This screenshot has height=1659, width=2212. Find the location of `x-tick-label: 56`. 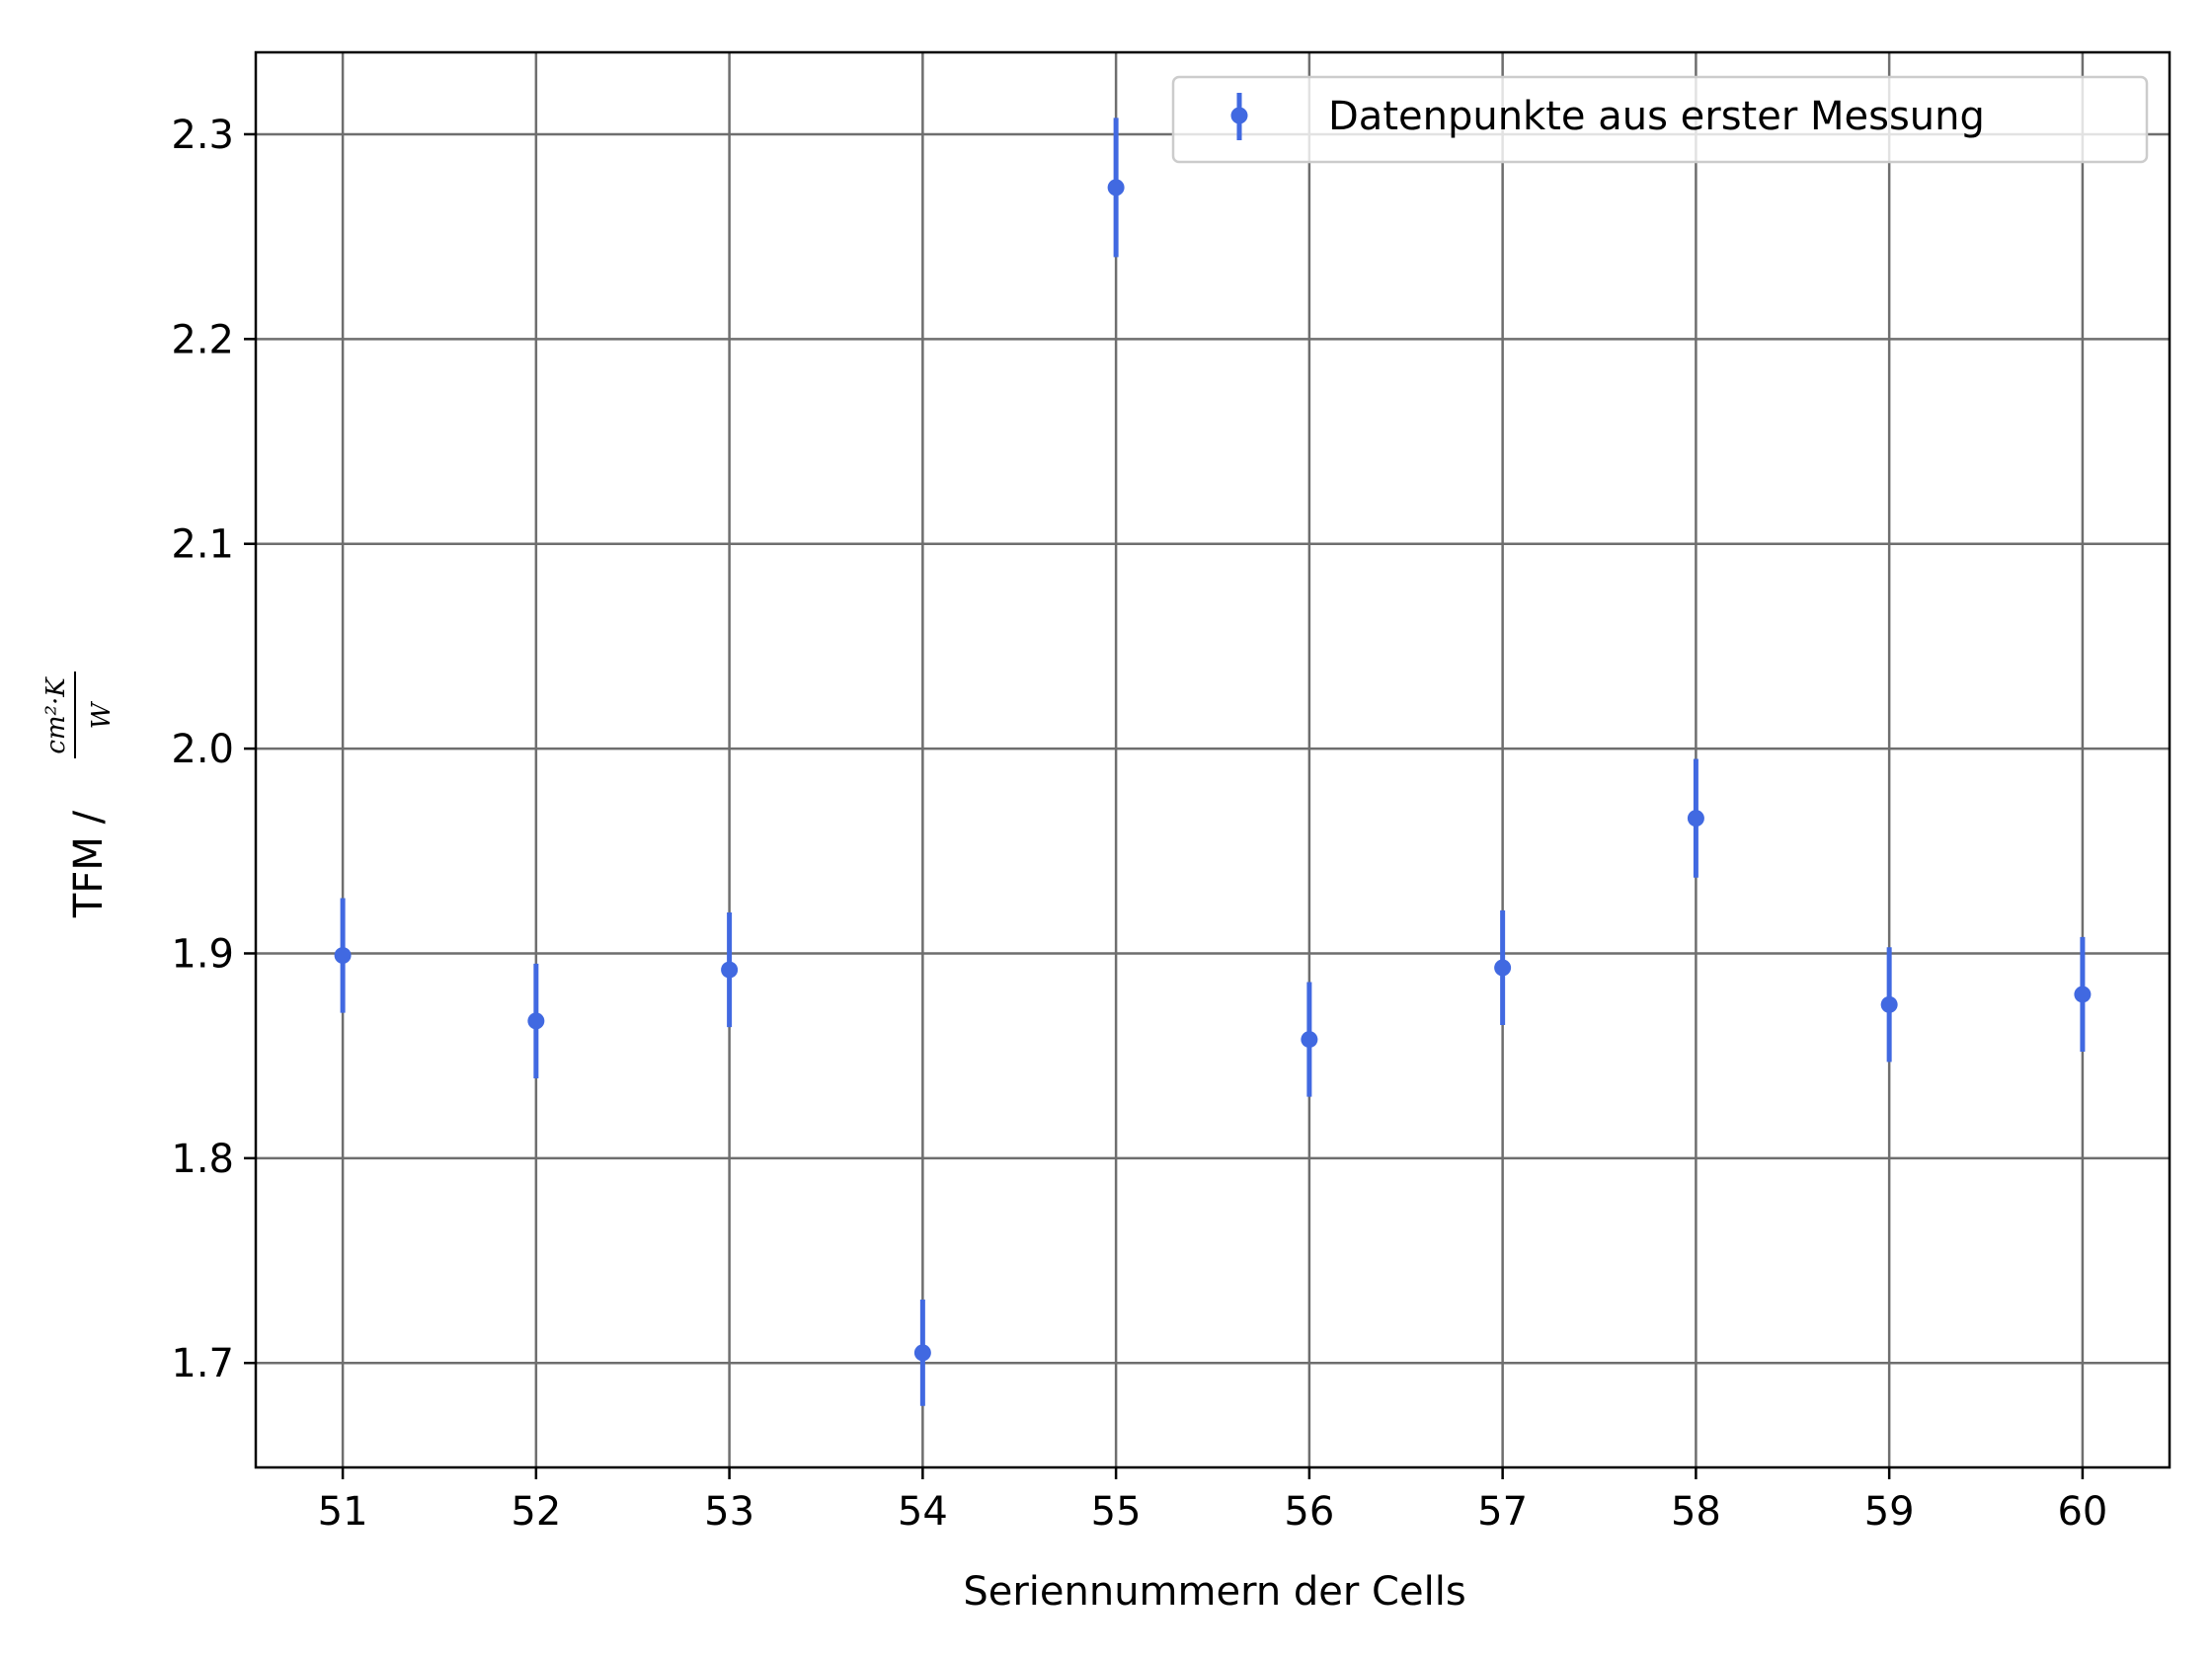

x-tick-label: 56 is located at coordinates (1309, 1512).